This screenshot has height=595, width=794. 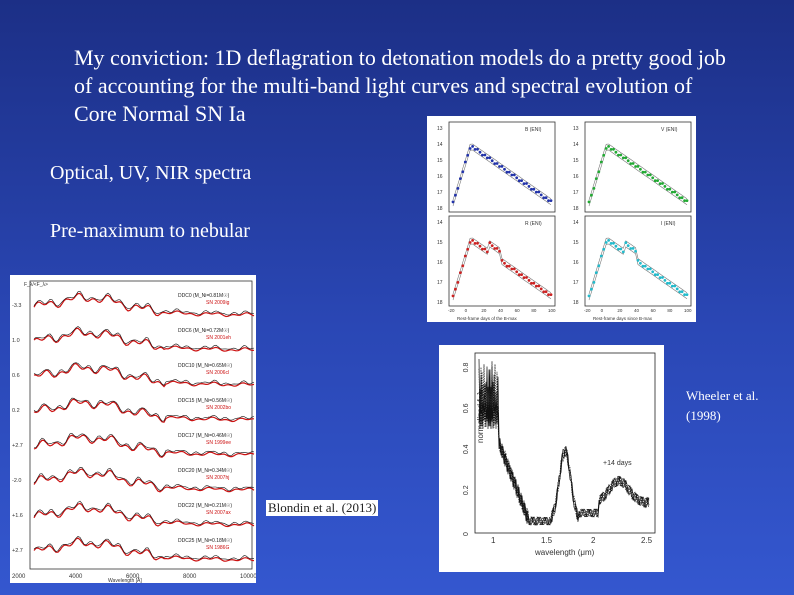 What do you see at coordinates (16, 481) in the screenshot?
I see `spectra-phase-label: -2.0` at bounding box center [16, 481].